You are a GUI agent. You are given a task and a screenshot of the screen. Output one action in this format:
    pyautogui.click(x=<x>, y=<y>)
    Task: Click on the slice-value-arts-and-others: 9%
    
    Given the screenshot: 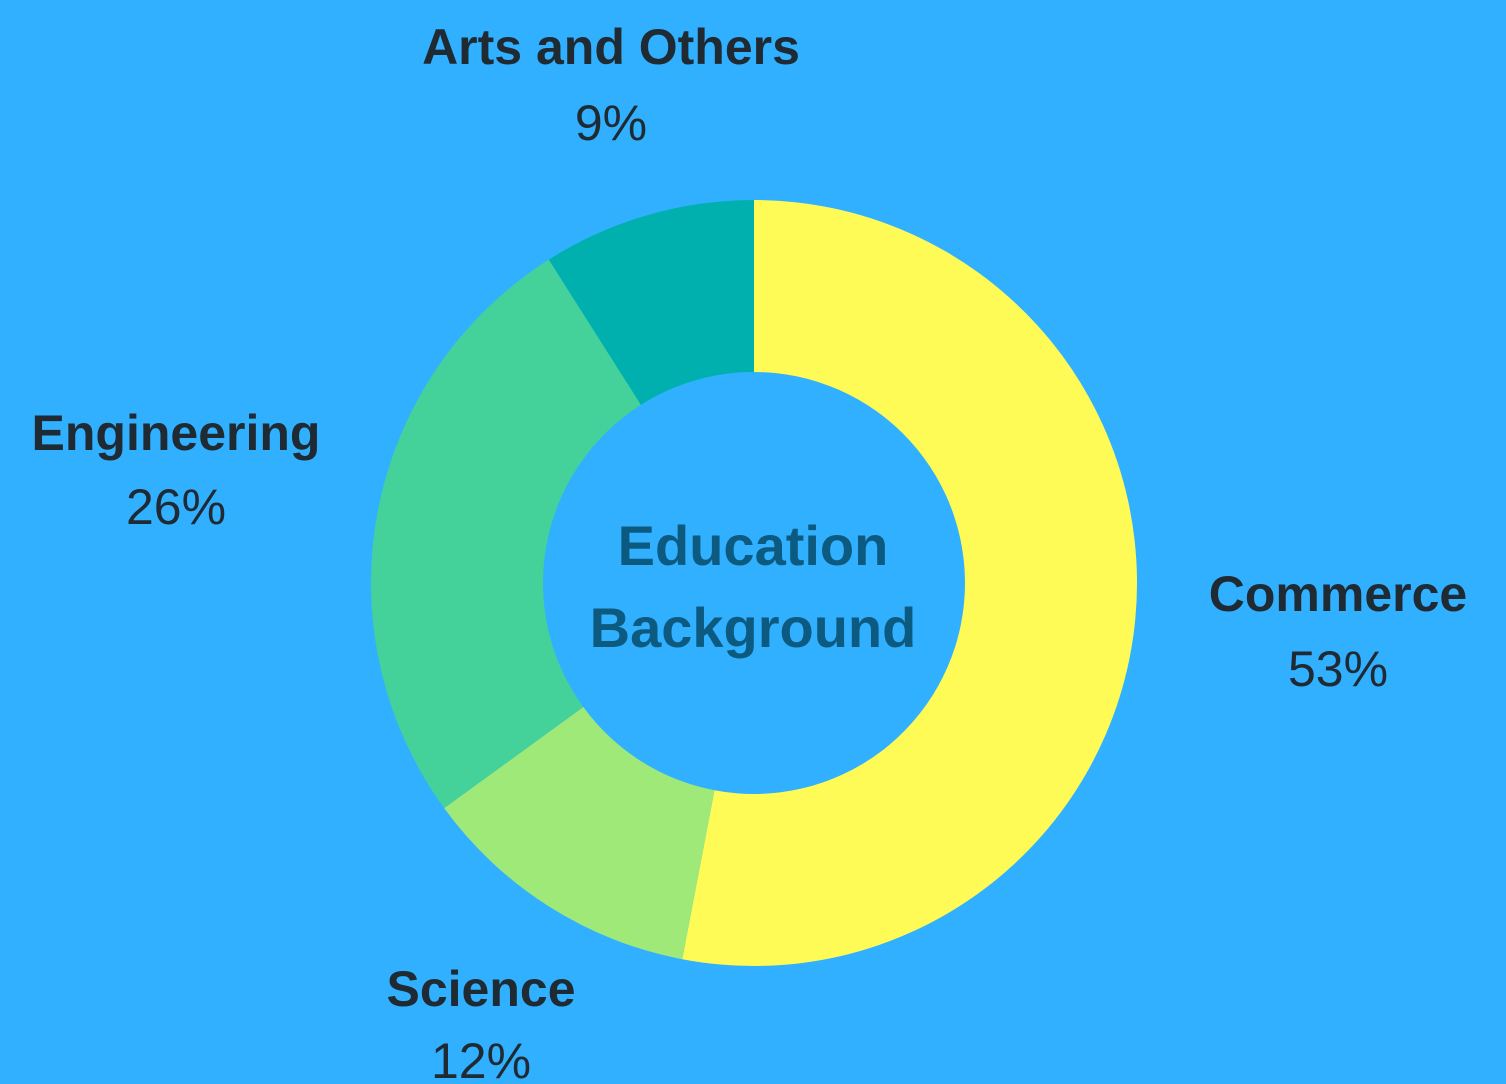 What is the action you would take?
    pyautogui.click(x=611, y=123)
    